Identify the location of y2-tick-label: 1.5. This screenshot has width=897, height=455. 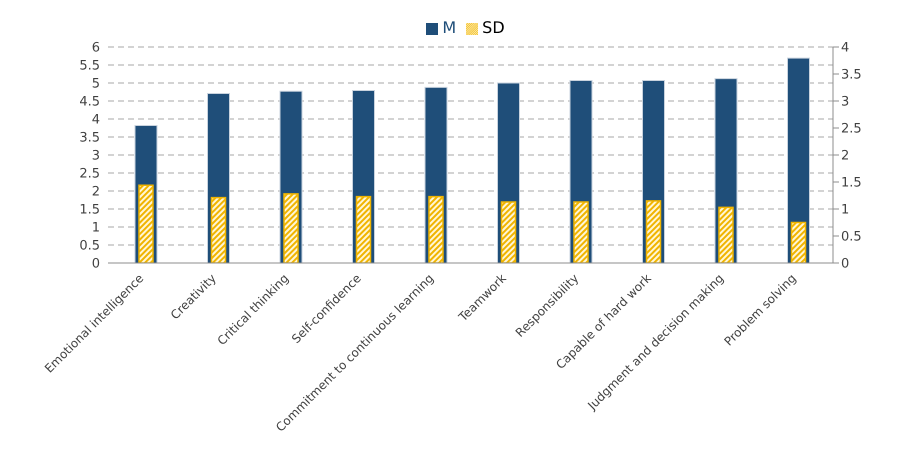
(851, 183).